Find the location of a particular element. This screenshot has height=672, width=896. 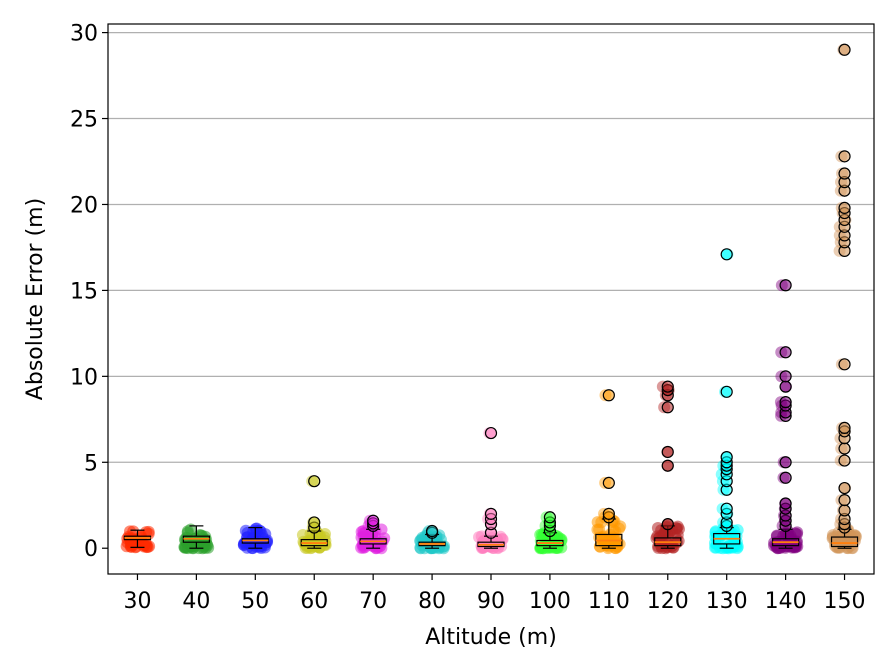

x-tick-label: 130 is located at coordinates (727, 601).